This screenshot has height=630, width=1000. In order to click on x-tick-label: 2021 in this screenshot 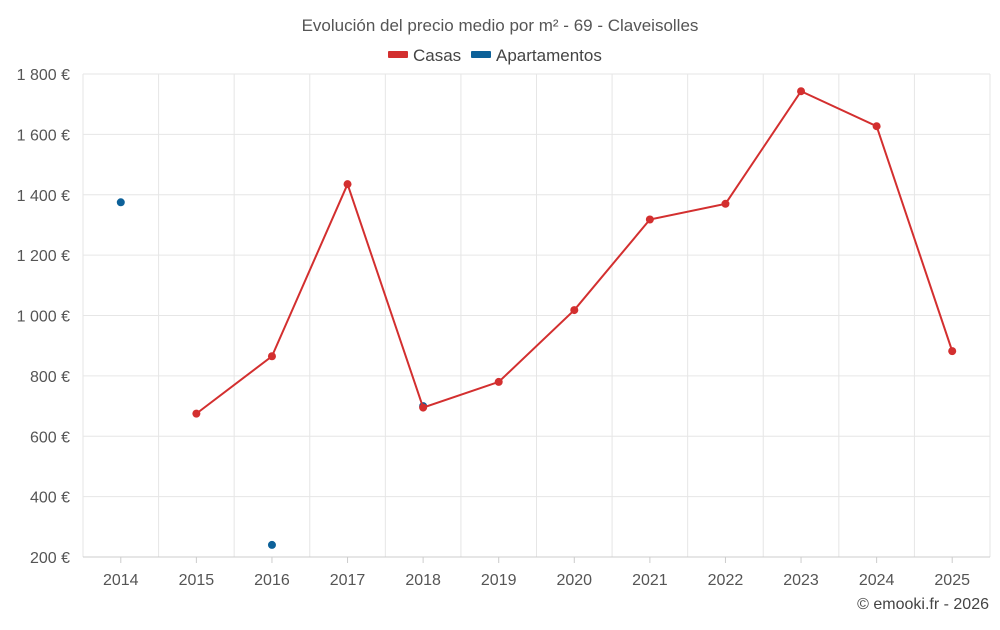, I will do `click(650, 580)`.